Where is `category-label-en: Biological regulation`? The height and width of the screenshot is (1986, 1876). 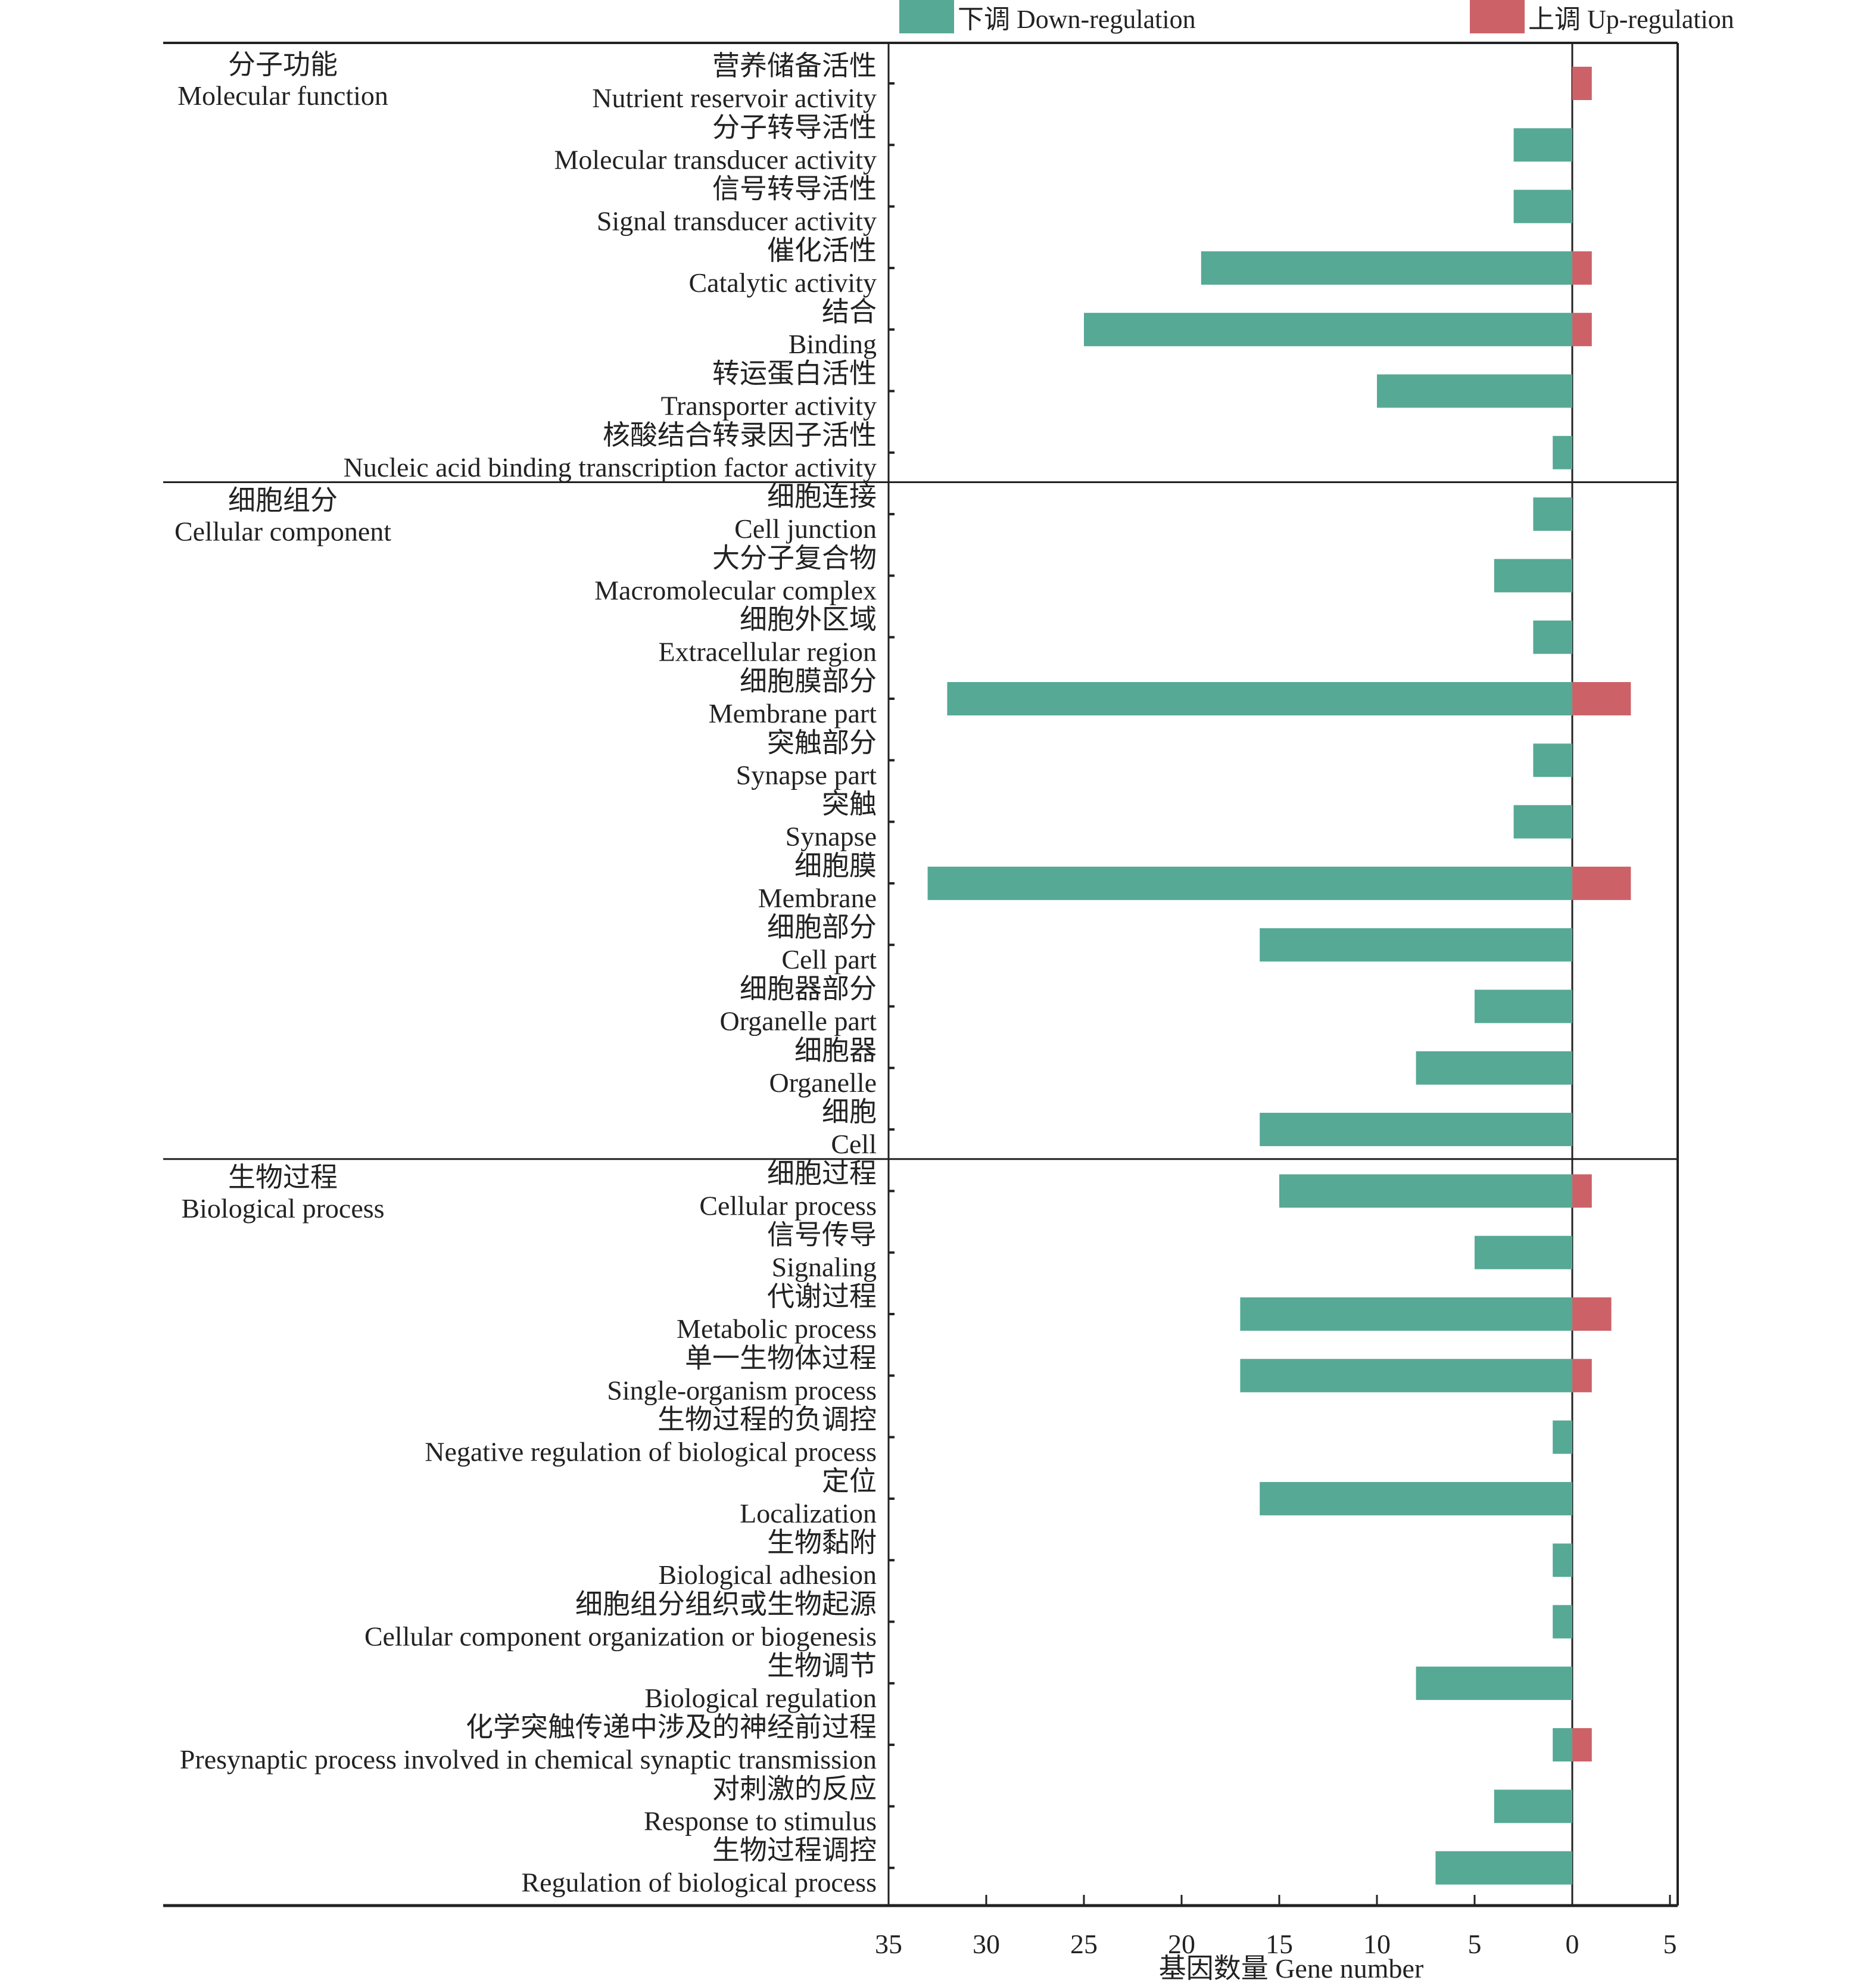
category-label-en: Biological regulation is located at coordinates (760, 1698).